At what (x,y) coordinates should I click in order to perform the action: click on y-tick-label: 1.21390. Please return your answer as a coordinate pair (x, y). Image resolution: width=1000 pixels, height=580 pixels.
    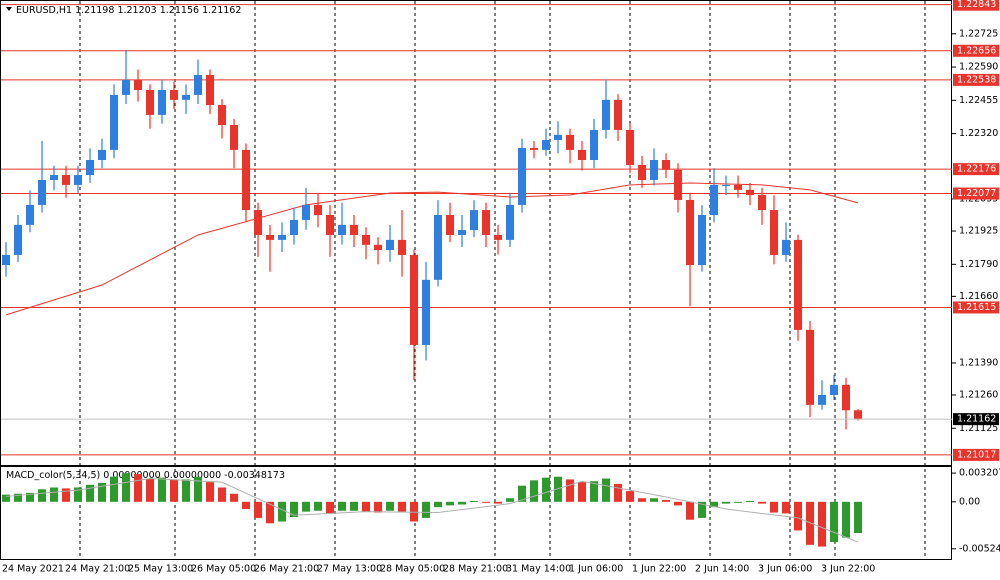
    Looking at the image, I should click on (978, 362).